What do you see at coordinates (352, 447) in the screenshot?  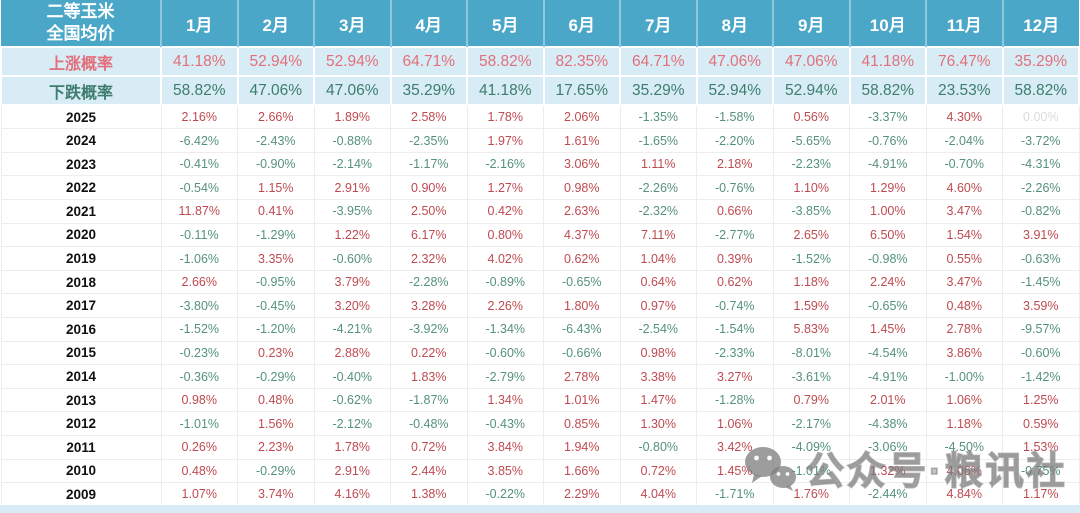 I see `value-cell: 1.78%` at bounding box center [352, 447].